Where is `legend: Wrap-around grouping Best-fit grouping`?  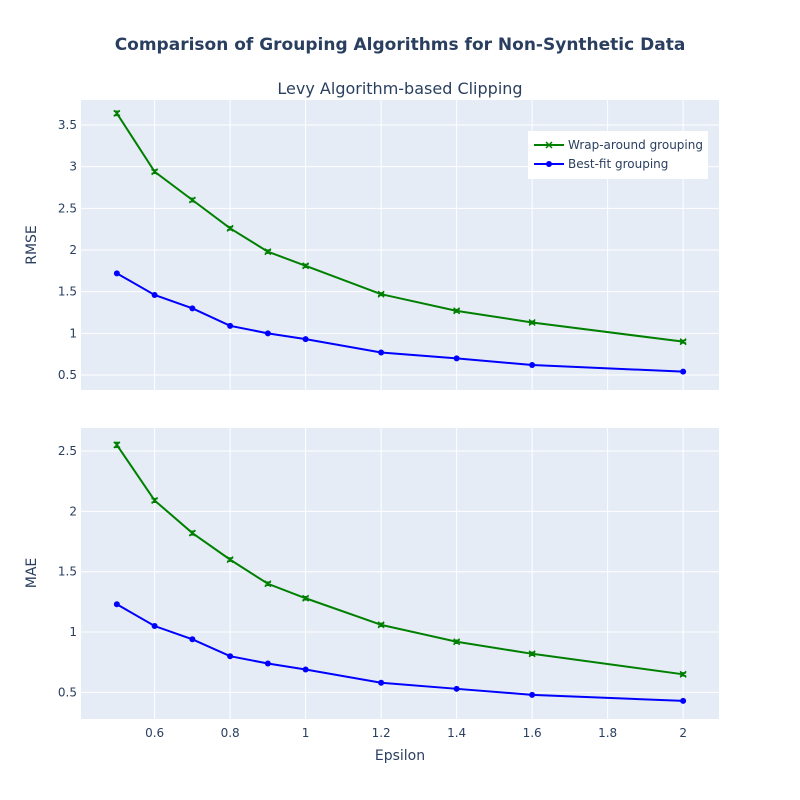
legend: Wrap-around grouping Best-fit grouping is located at coordinates (618, 155).